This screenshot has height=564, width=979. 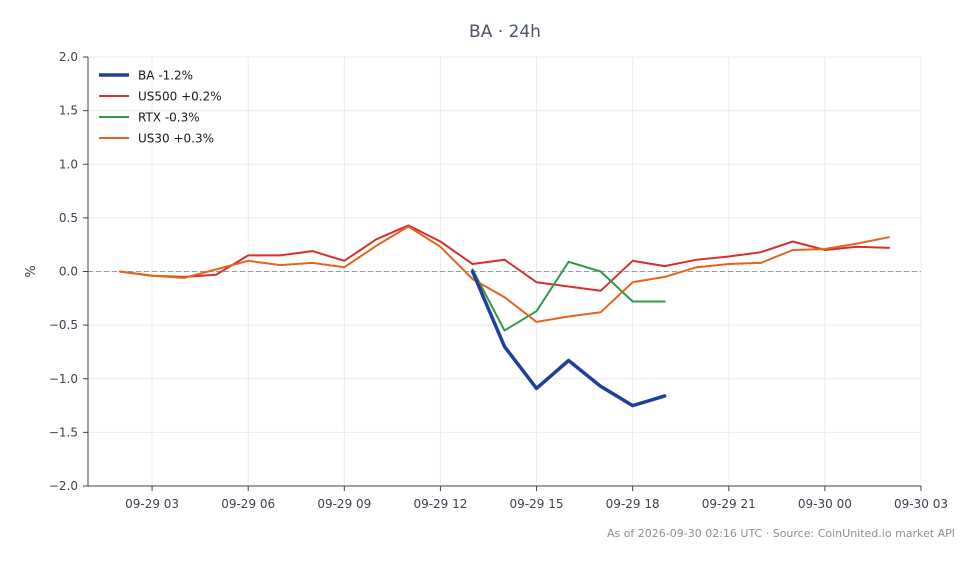 I want to click on x-tick-label: 09-29 09, so click(x=344, y=504).